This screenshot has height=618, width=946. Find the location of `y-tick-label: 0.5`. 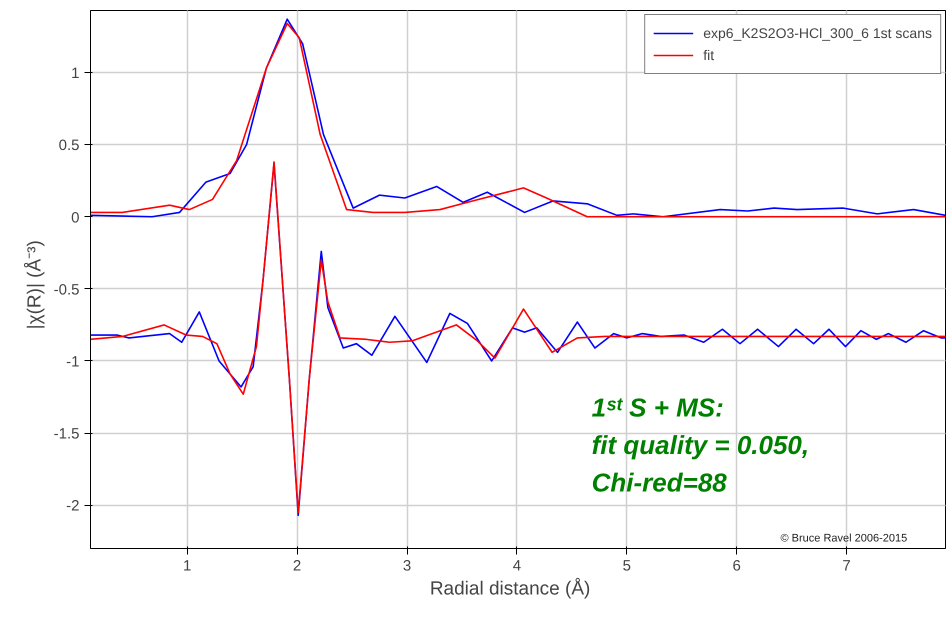

y-tick-label: 0.5 is located at coordinates (69, 145).